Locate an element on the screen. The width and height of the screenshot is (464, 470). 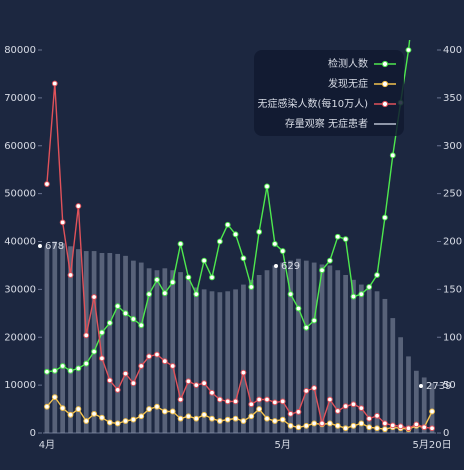
legend-label: 检测人数 is located at coordinates (348, 63).